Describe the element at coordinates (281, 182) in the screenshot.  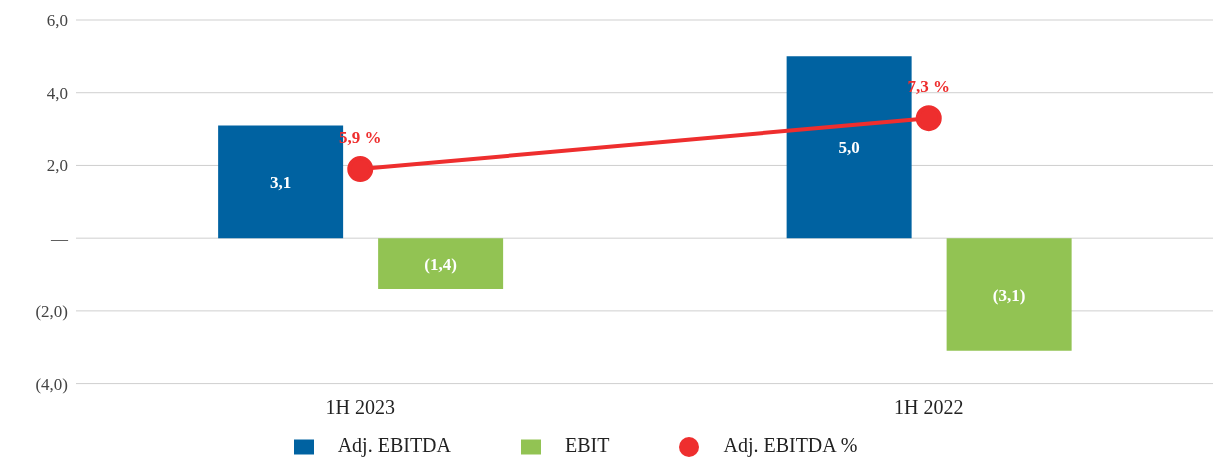
I see `data-label: 3,1` at that location.